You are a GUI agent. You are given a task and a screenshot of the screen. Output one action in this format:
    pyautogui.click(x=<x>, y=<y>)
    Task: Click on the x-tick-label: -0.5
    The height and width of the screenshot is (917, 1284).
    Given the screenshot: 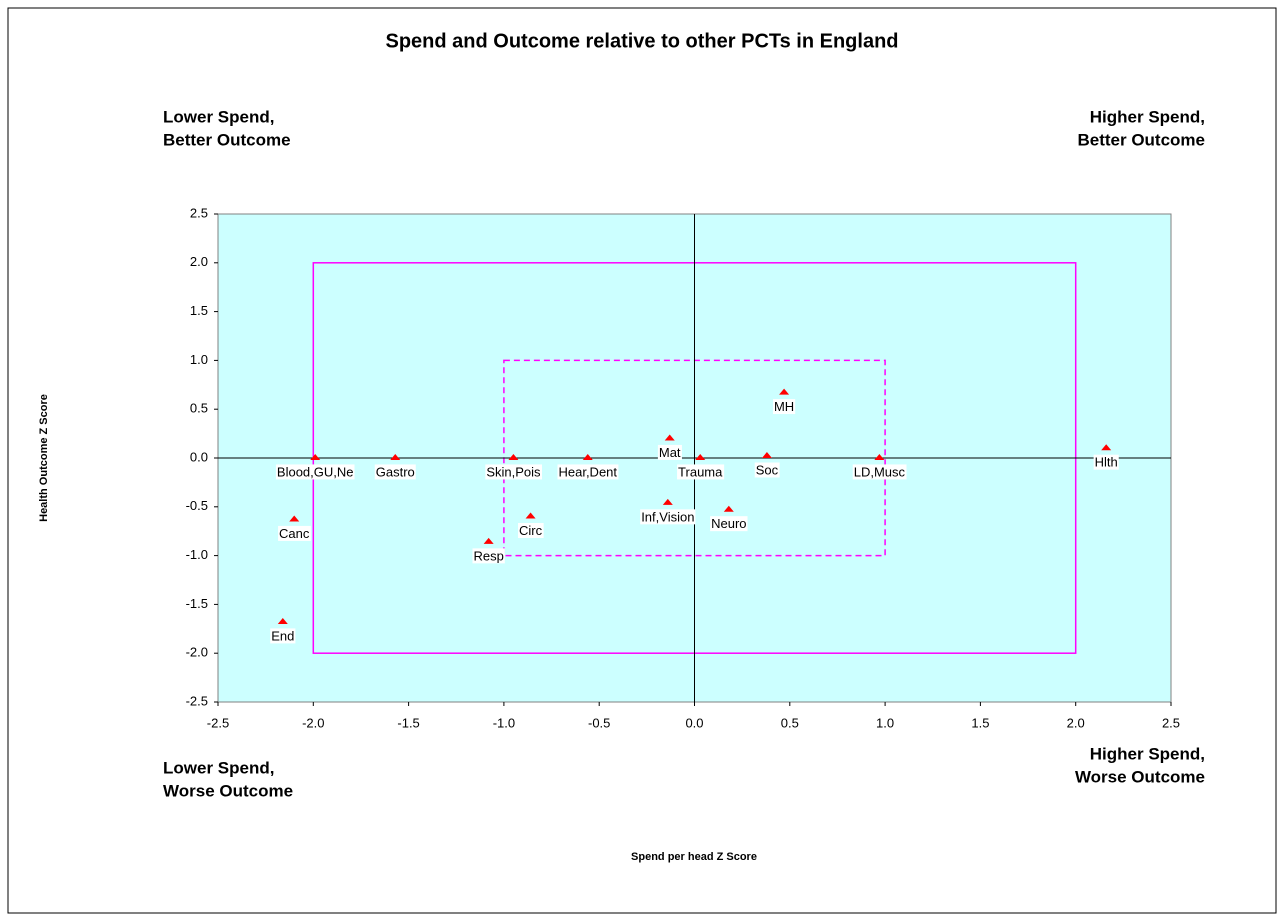 What is the action you would take?
    pyautogui.click(x=599, y=722)
    